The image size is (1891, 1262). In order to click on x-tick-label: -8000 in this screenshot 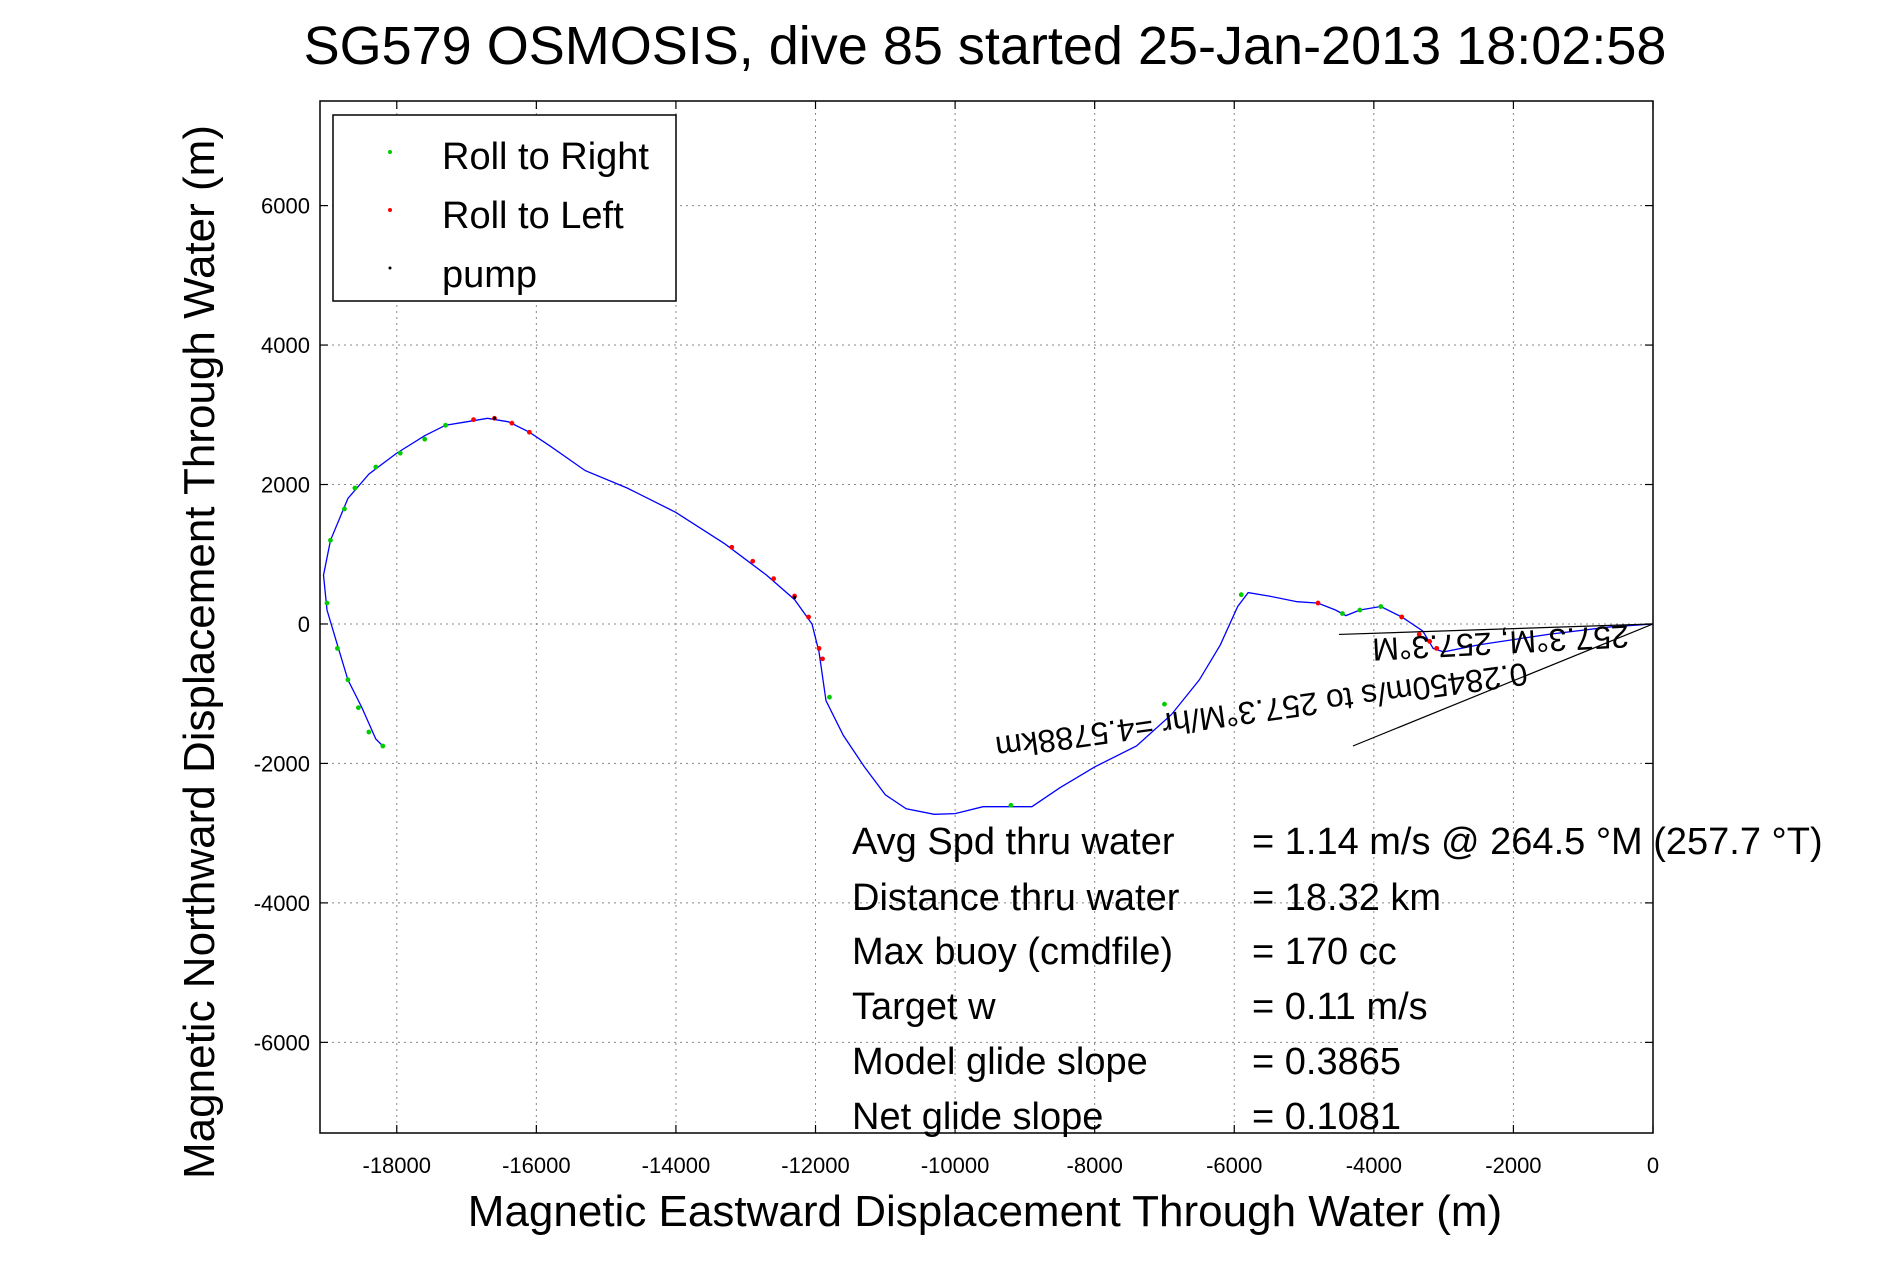, I will do `click(1095, 1165)`.